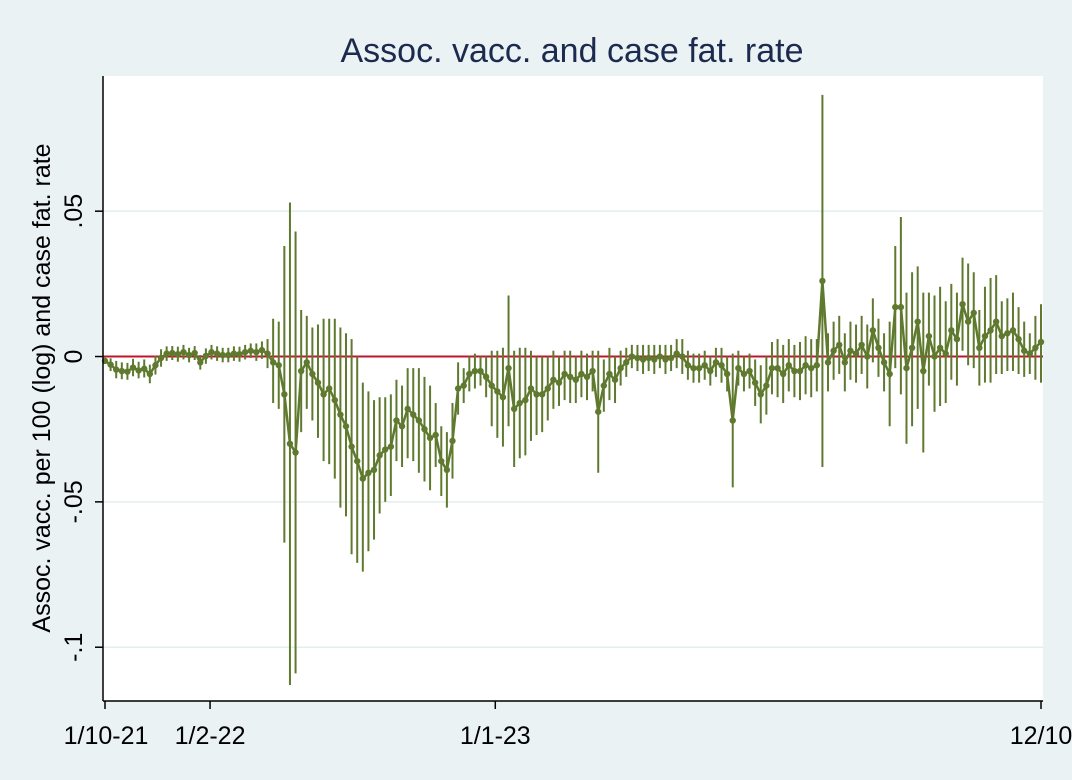 This screenshot has width=1072, height=780. I want to click on y-tick-label: -.1, so click(74, 647).